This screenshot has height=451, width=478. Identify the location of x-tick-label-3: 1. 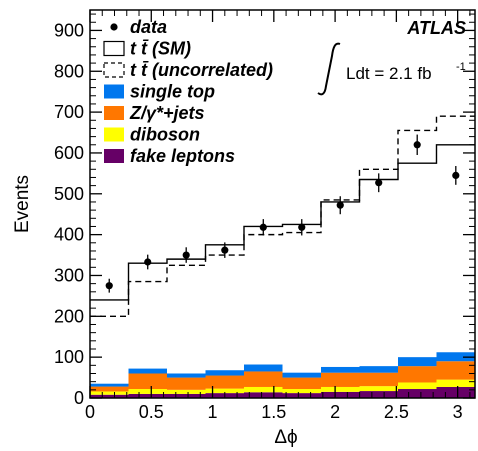
(213, 412).